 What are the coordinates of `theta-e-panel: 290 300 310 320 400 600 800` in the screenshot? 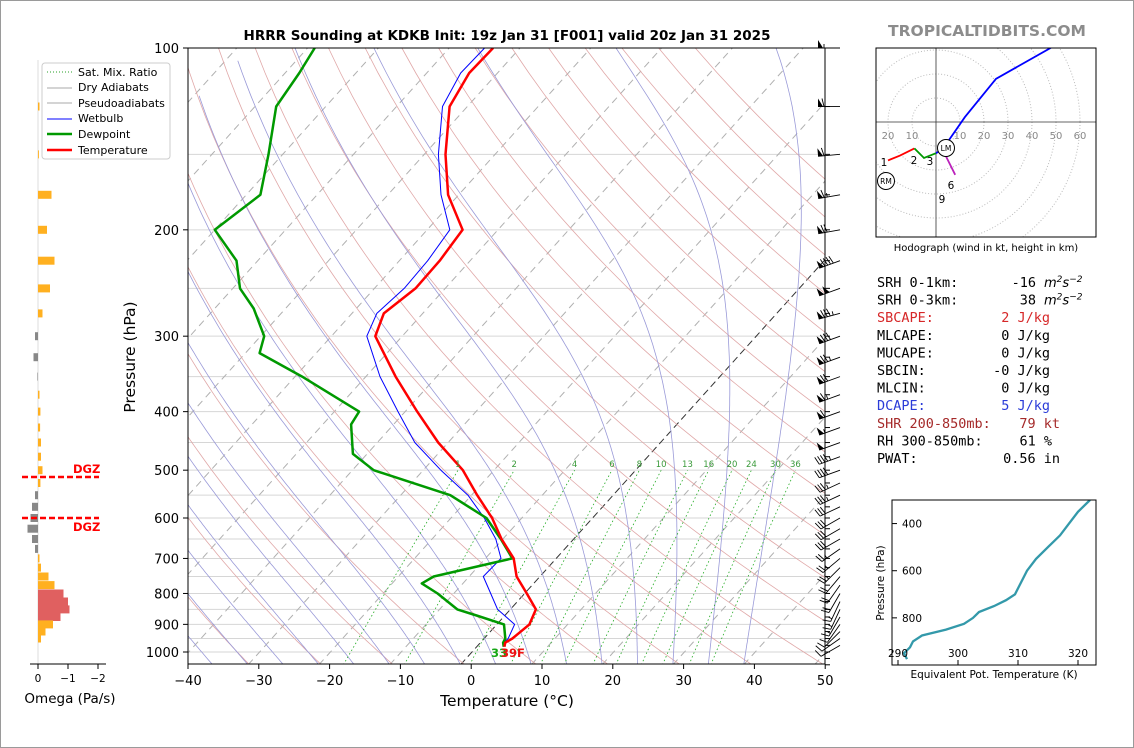 It's located at (989, 583).